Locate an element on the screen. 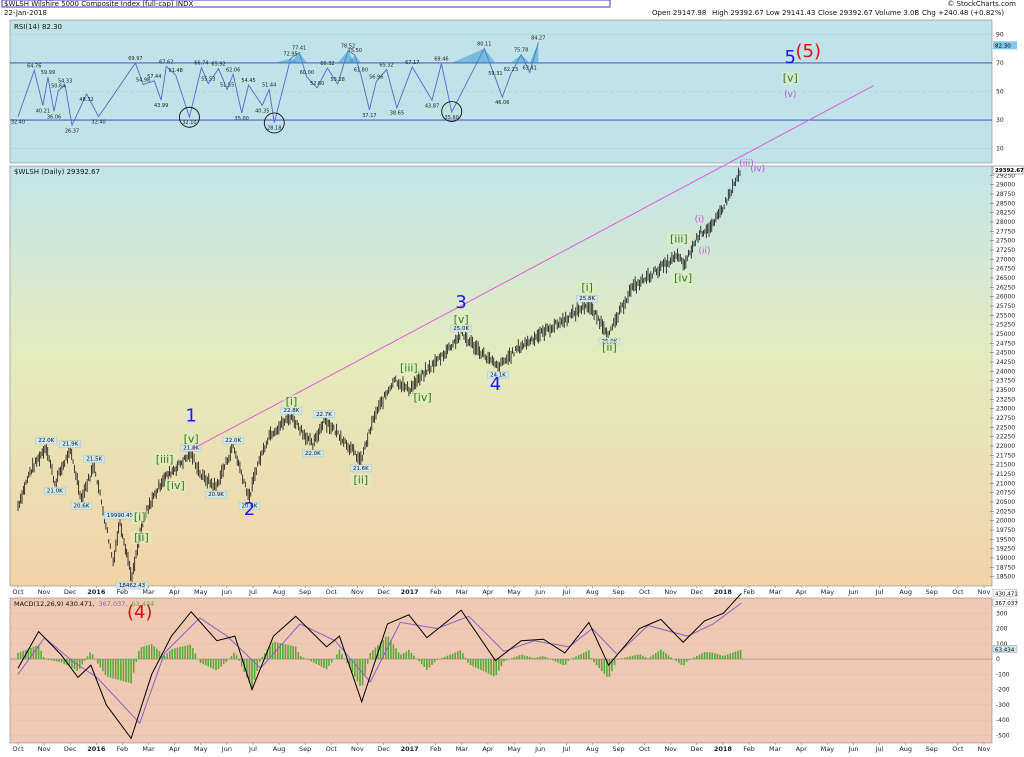  rsi-value-label: 63.41 is located at coordinates (530, 68).